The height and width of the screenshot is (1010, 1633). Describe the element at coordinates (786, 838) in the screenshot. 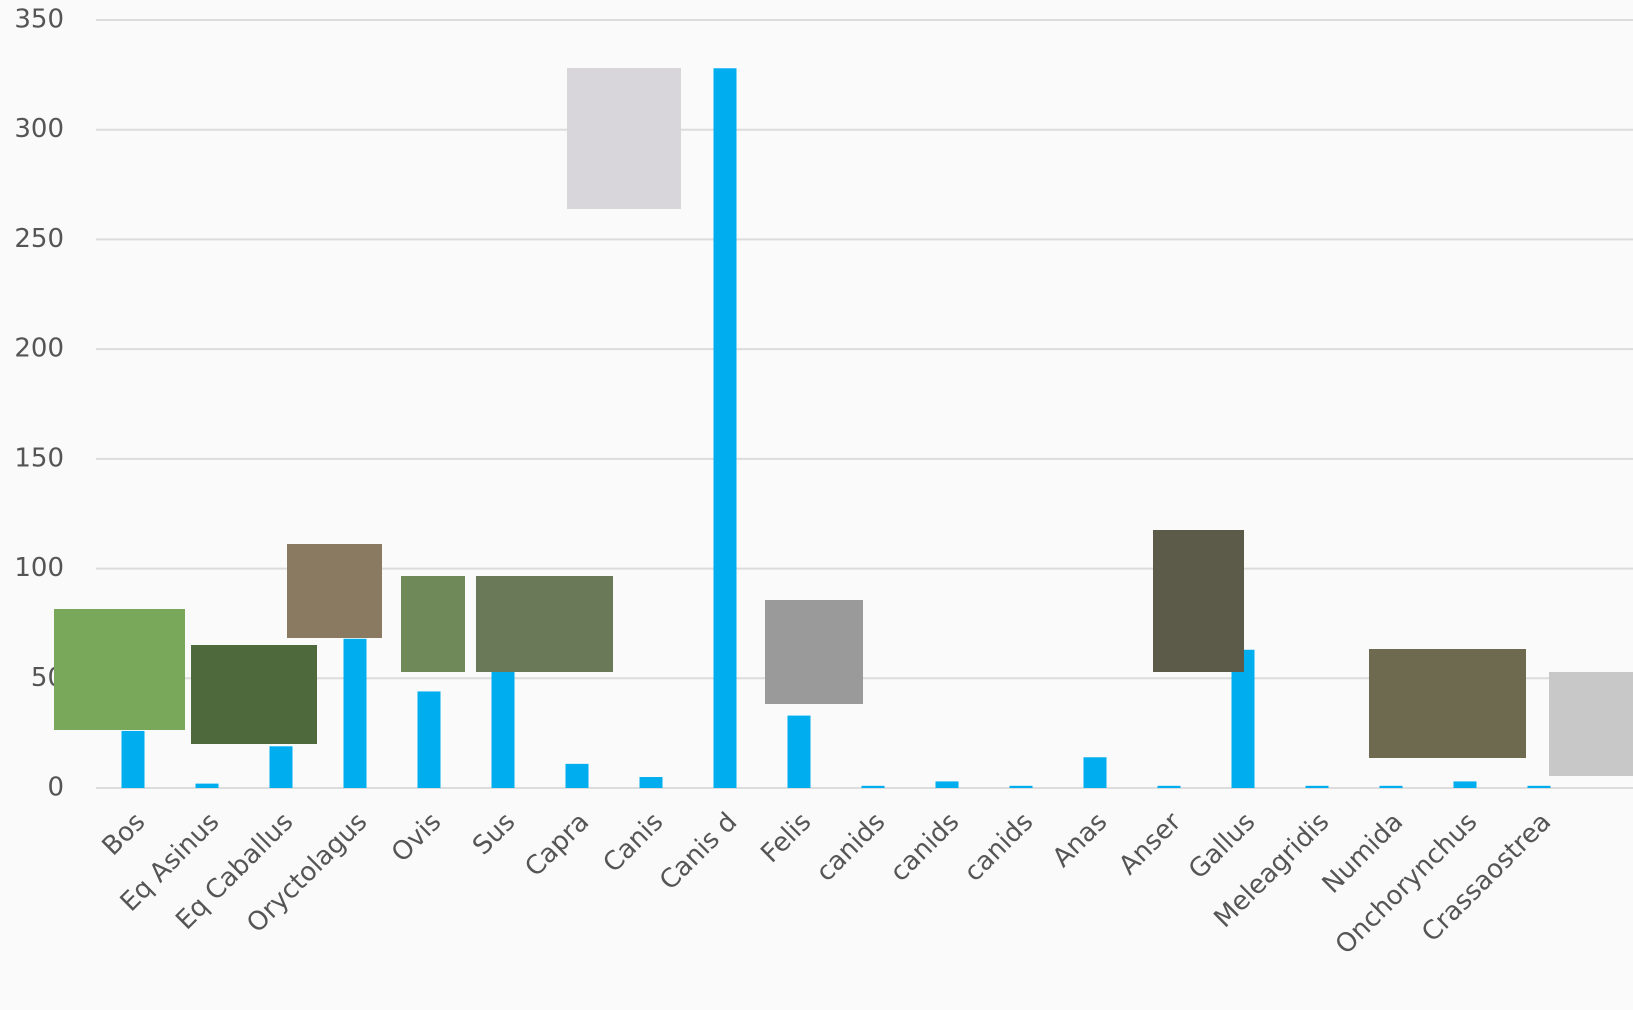

I see `x-tick-label: Felis` at that location.